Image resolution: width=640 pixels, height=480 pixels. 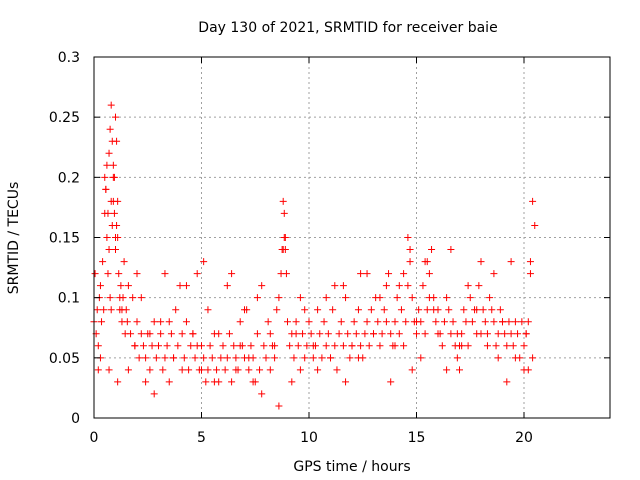 I want to click on y-tick-label: 0, so click(x=75, y=419).